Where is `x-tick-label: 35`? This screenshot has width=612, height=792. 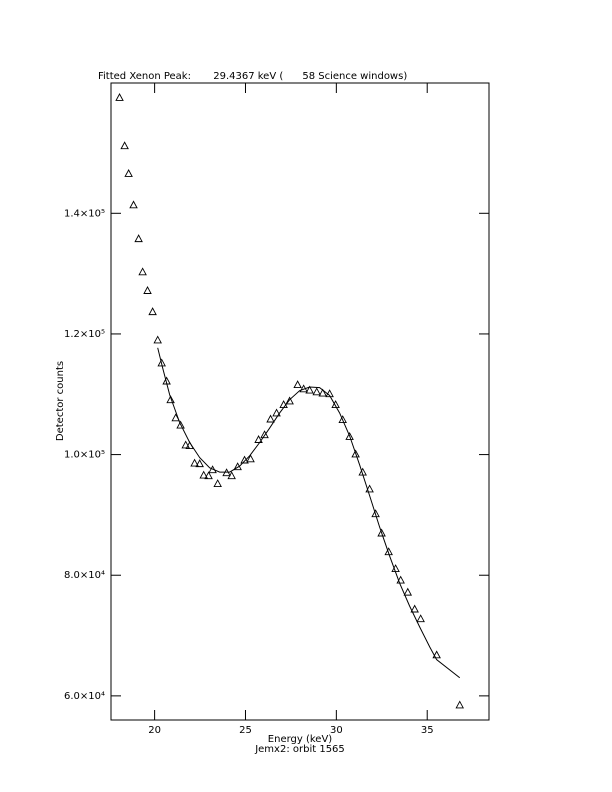
x-tick-label: 35 is located at coordinates (427, 730).